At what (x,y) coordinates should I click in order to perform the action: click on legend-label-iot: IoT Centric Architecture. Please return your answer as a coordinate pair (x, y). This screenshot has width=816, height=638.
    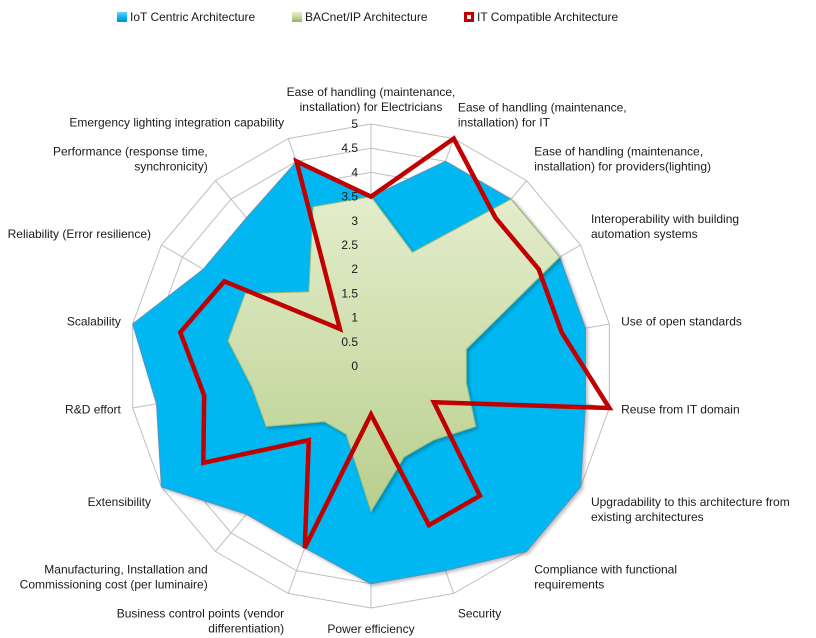
    Looking at the image, I should click on (193, 17).